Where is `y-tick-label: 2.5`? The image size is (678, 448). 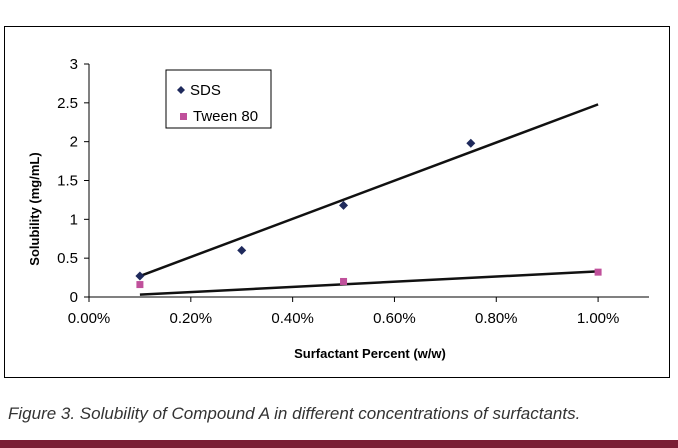 y-tick-label: 2.5 is located at coordinates (67, 103).